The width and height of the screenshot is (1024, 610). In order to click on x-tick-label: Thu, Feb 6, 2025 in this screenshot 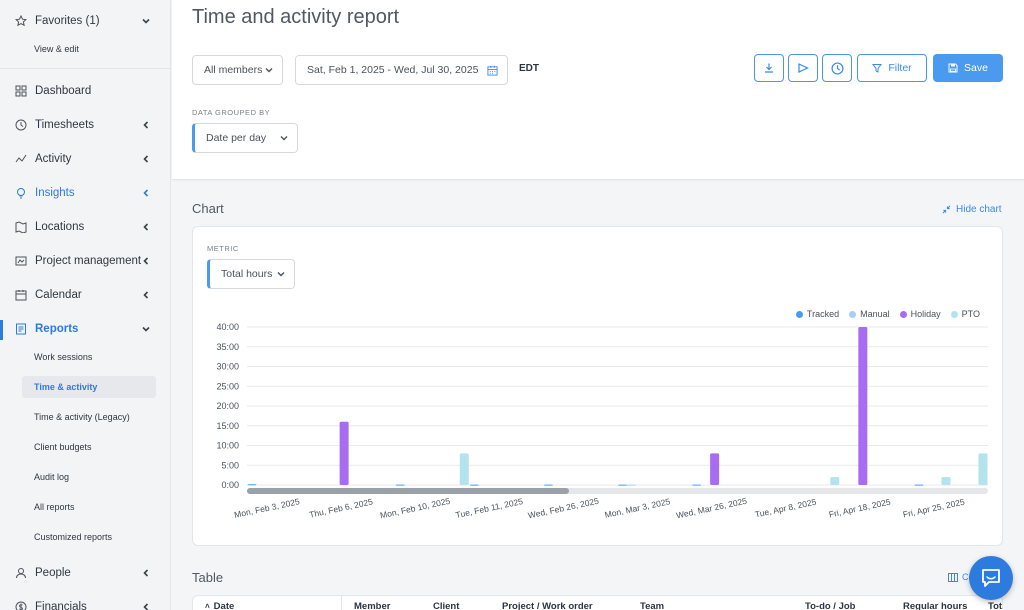, I will do `click(341, 507)`.